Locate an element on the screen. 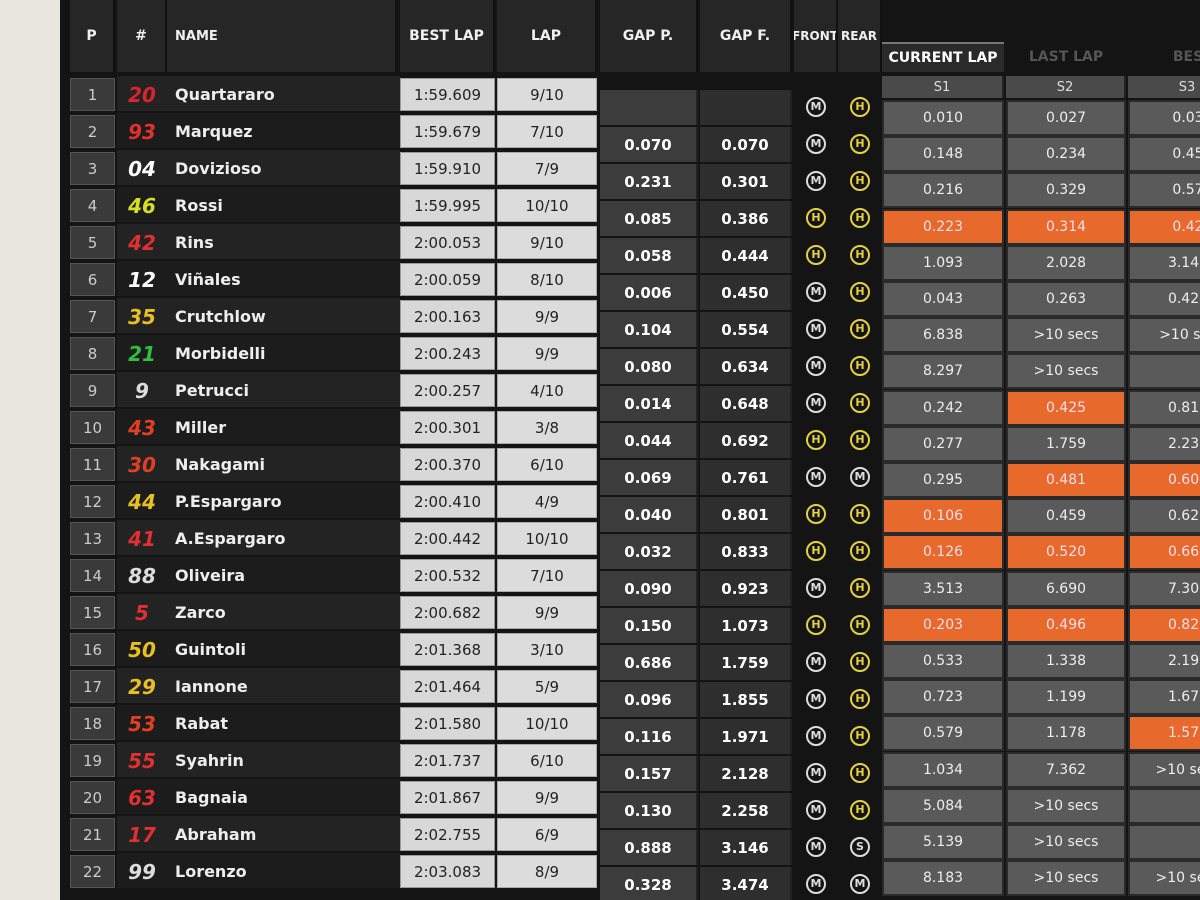  position: 12 is located at coordinates (92, 501).